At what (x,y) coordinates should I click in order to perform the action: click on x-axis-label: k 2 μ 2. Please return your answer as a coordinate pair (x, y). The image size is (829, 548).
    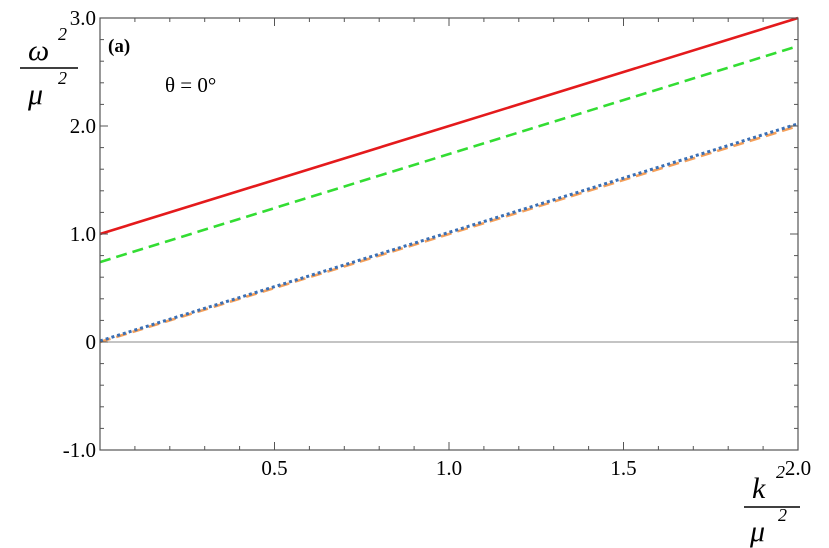
    Looking at the image, I should click on (772, 505).